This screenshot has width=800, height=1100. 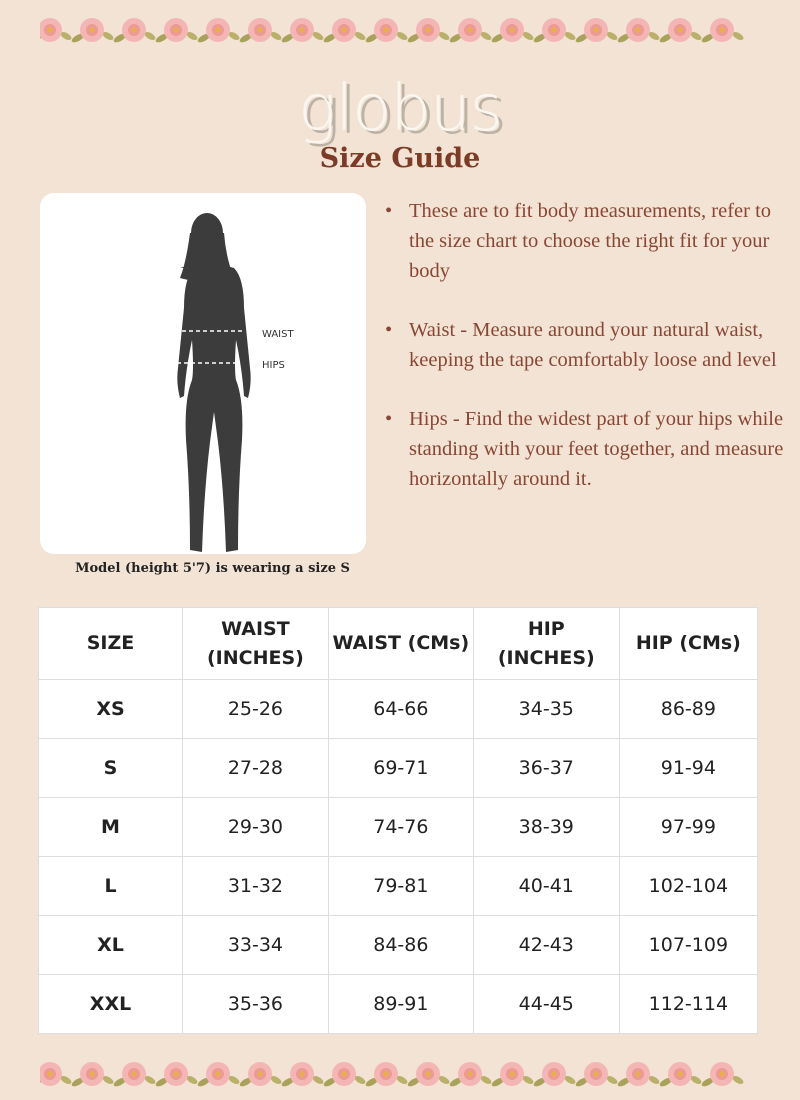 I want to click on table-cell: 89-91, so click(x=400, y=1004).